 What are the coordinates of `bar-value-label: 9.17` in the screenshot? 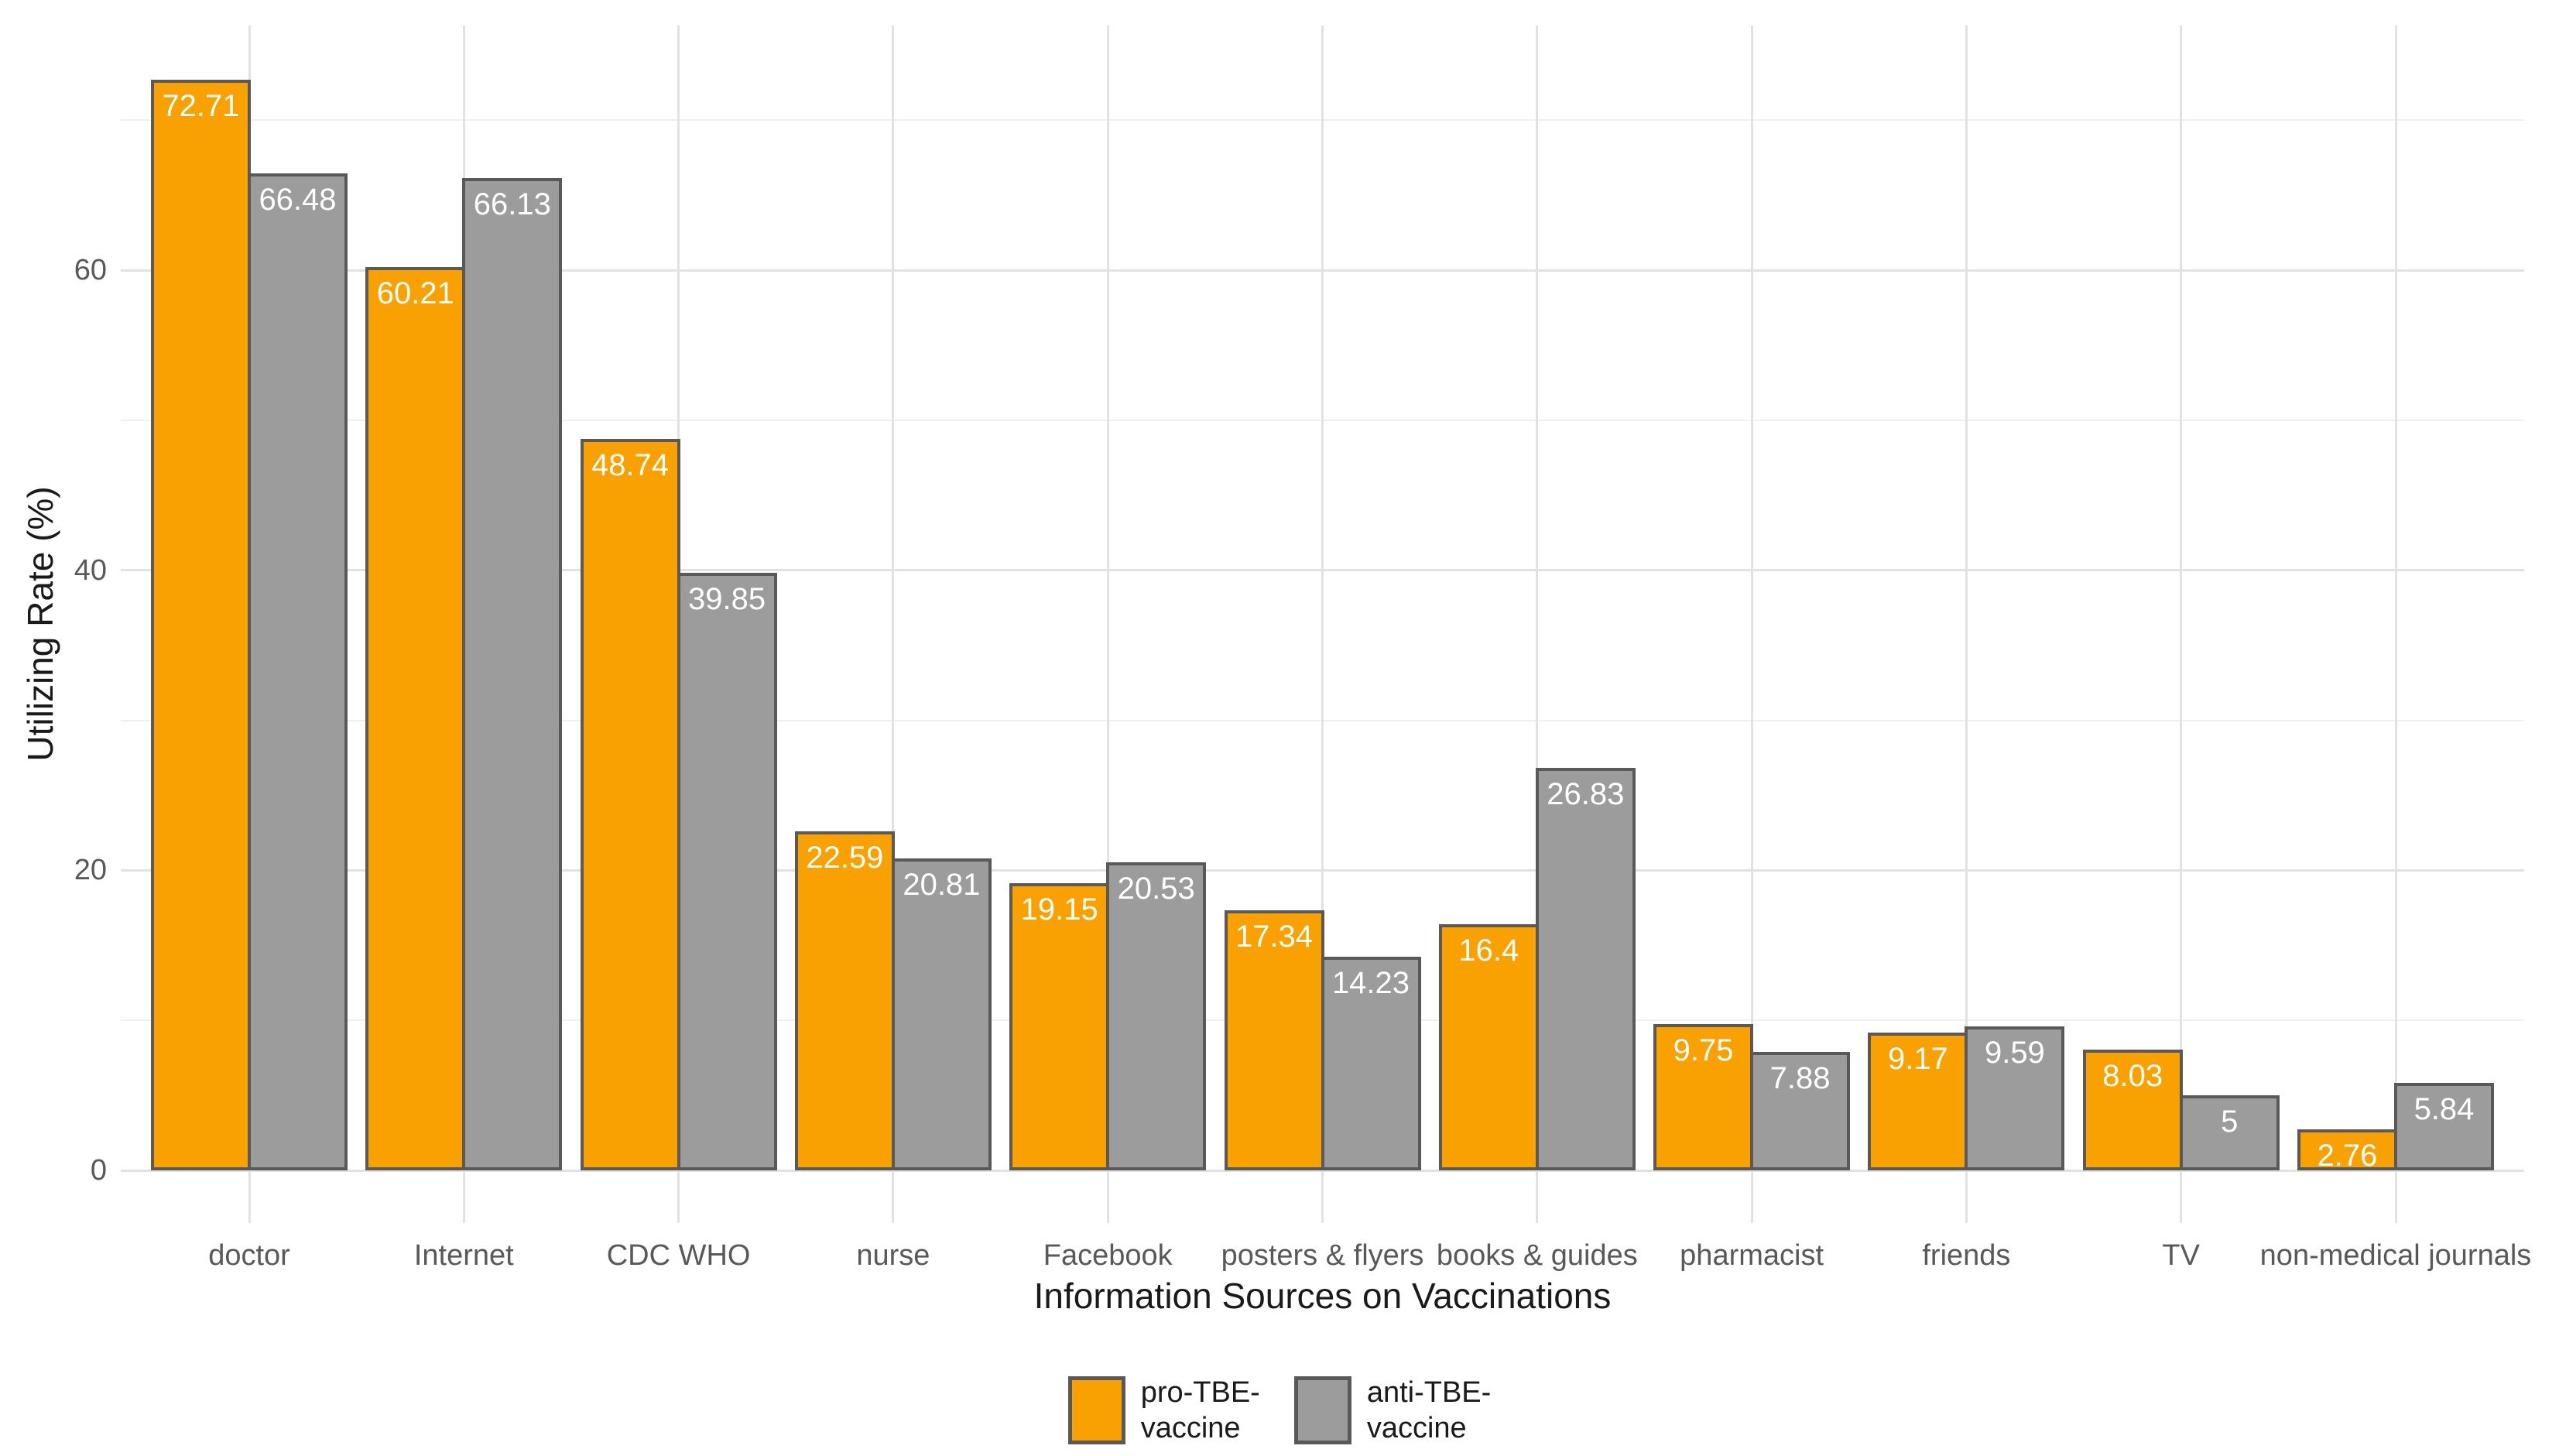 It's located at (1917, 1059).